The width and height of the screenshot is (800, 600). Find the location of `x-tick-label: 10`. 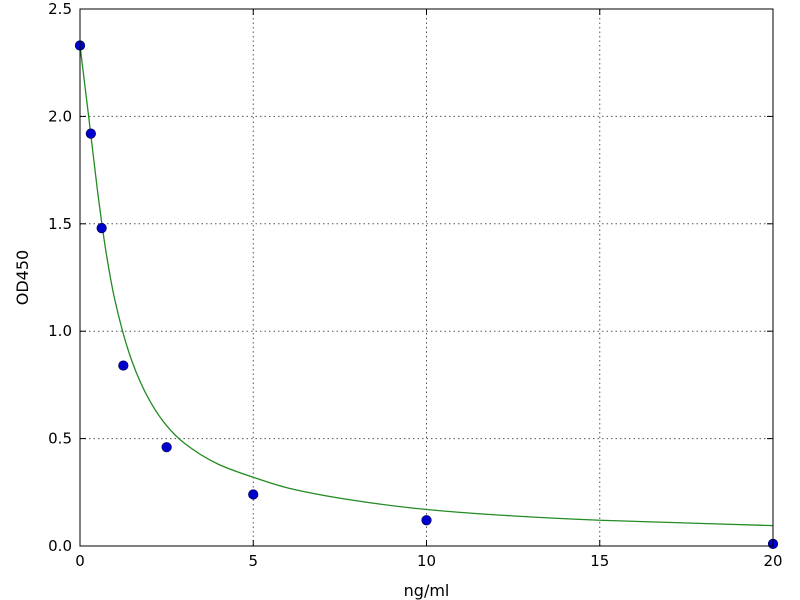

x-tick-label: 10 is located at coordinates (426, 561).